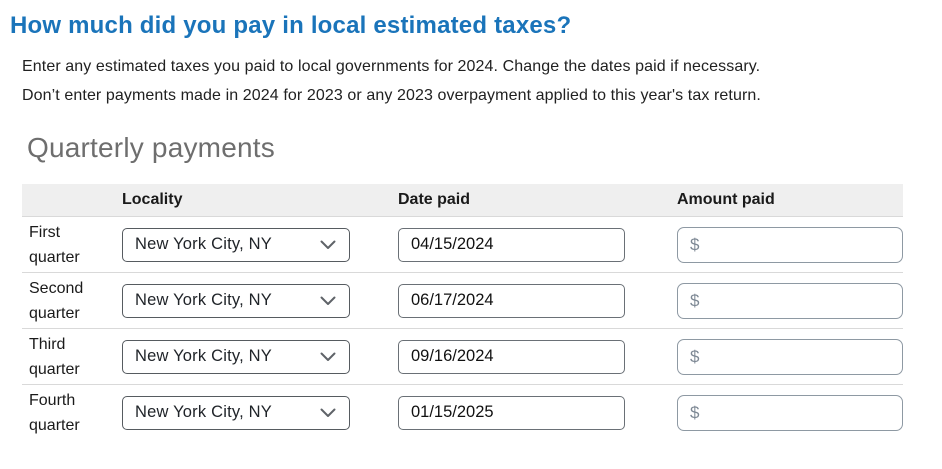  I want to click on table-row-first-quarter: First quarter New York City, NY, so click(462, 244).